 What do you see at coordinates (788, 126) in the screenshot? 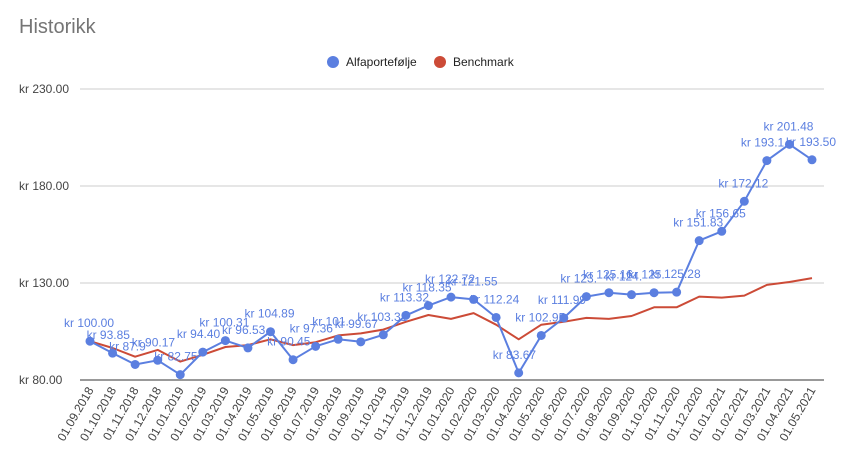
I see `data-label: kr 201.48` at bounding box center [788, 126].